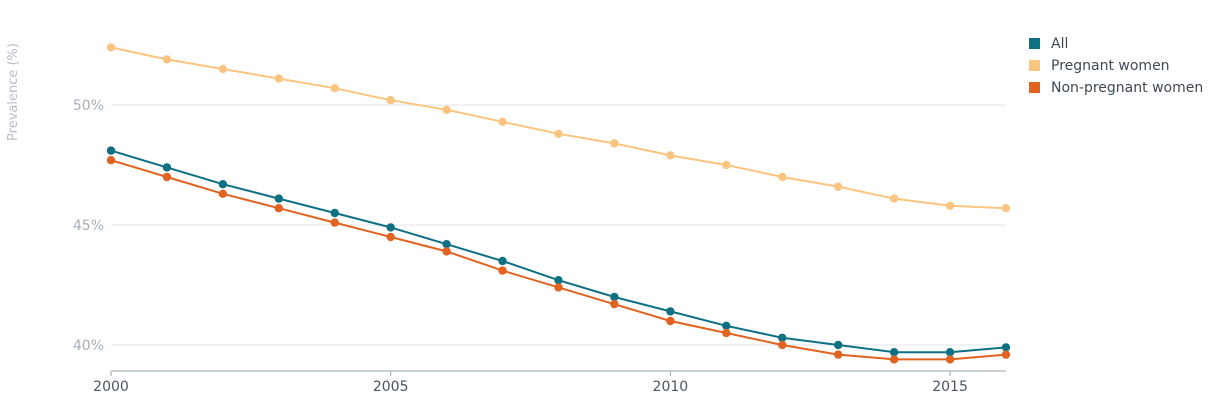  Describe the element at coordinates (1059, 44) in the screenshot. I see `legend-label: All` at that location.